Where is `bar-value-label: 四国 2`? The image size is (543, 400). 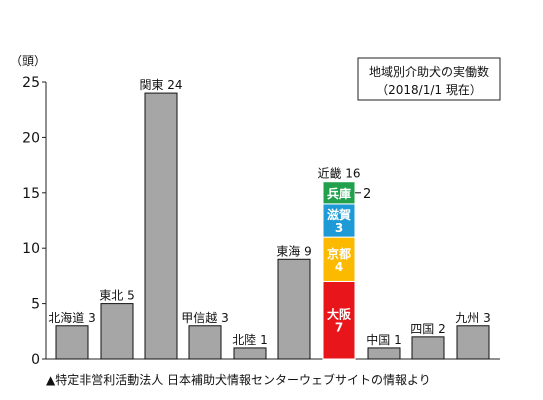 bar-value-label: 四国 2 is located at coordinates (427, 329).